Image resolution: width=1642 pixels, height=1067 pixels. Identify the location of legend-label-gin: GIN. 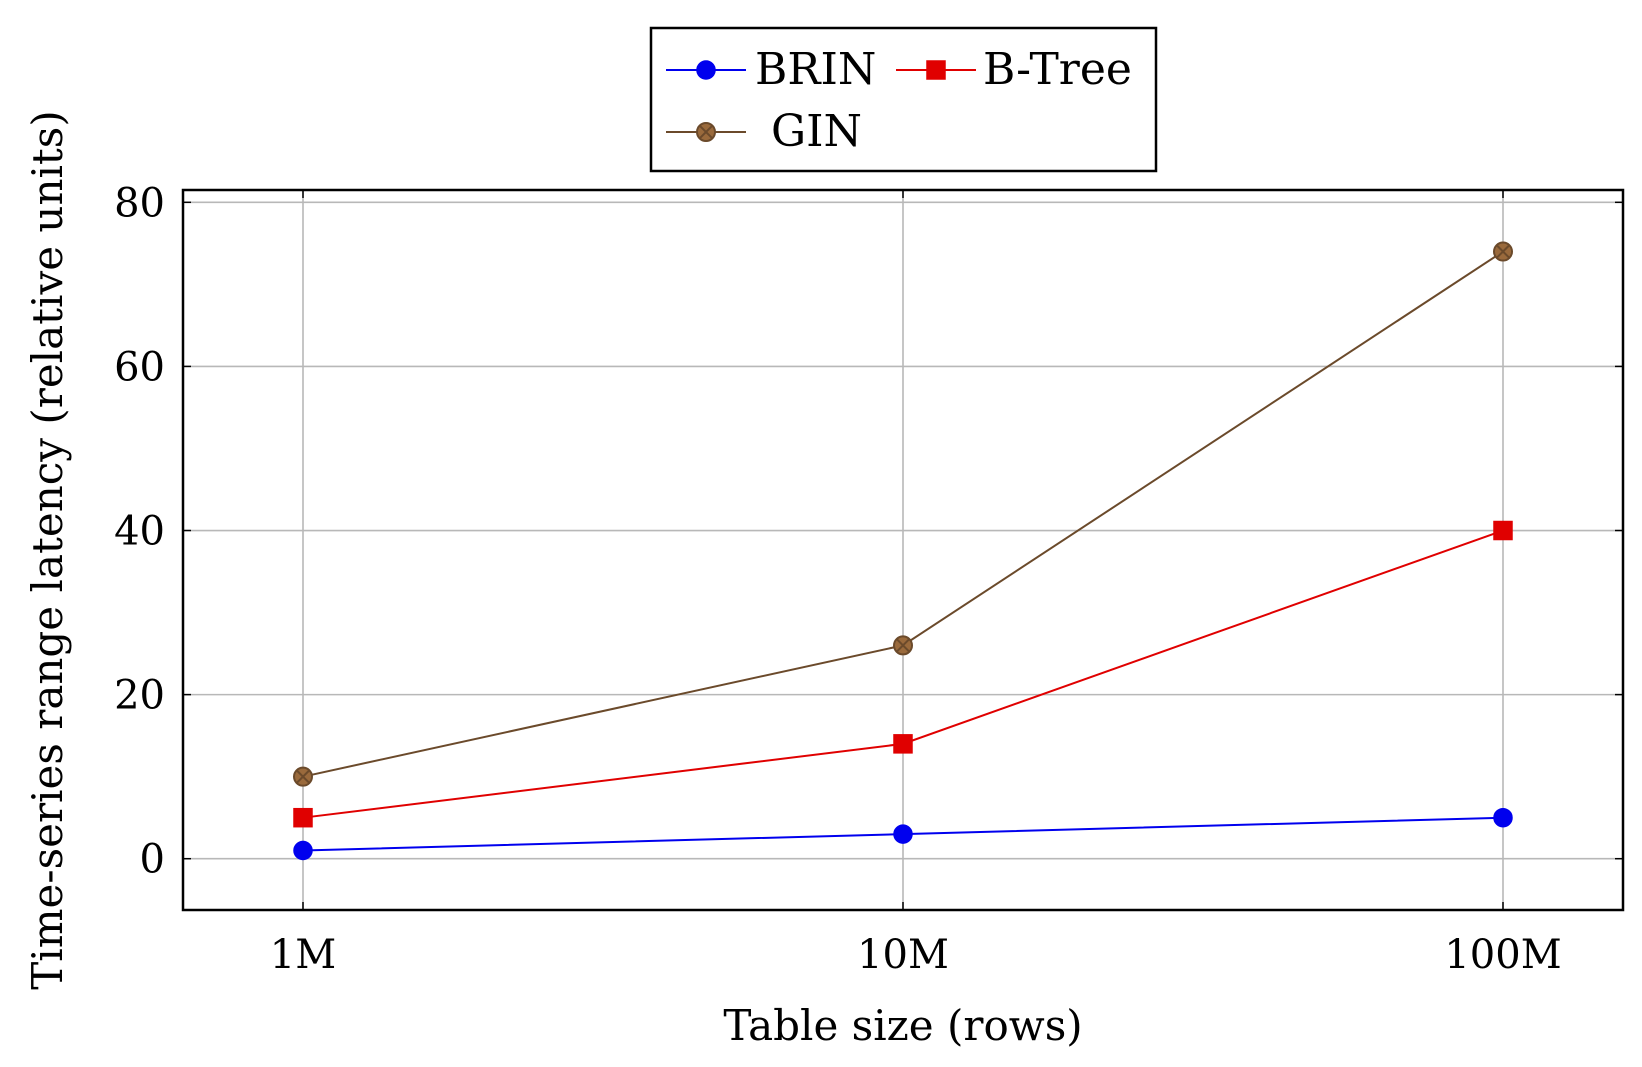
(816, 131).